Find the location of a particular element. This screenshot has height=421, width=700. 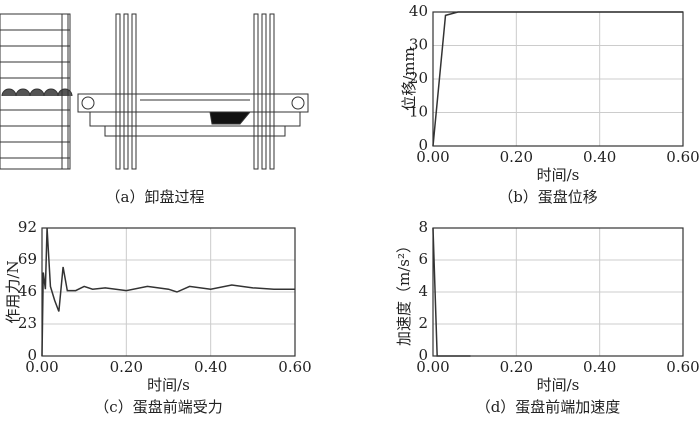

y-tick-label: 4 is located at coordinates (423, 291).